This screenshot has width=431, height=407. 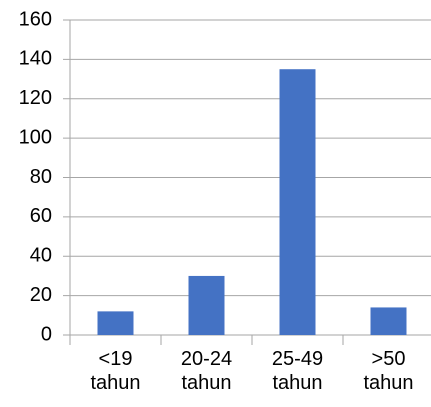 I want to click on y-tick-label: 100, so click(x=35, y=137).